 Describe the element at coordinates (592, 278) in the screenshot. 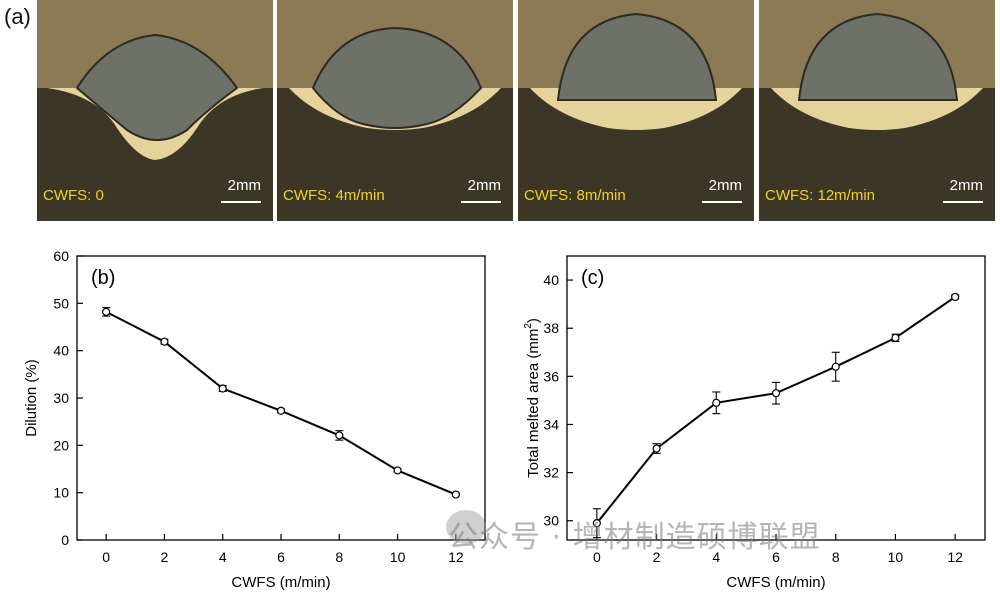

I see `panel-label: (c)` at that location.